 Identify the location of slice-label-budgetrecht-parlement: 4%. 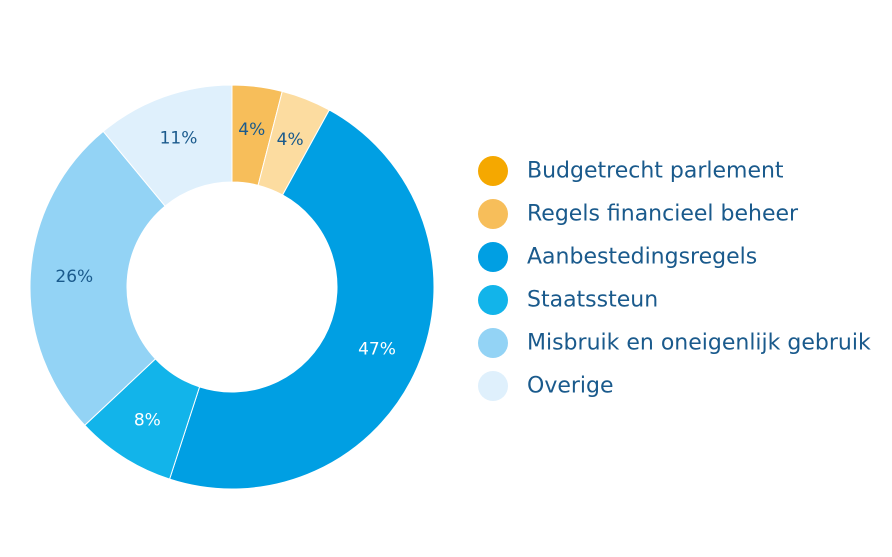
(251, 130).